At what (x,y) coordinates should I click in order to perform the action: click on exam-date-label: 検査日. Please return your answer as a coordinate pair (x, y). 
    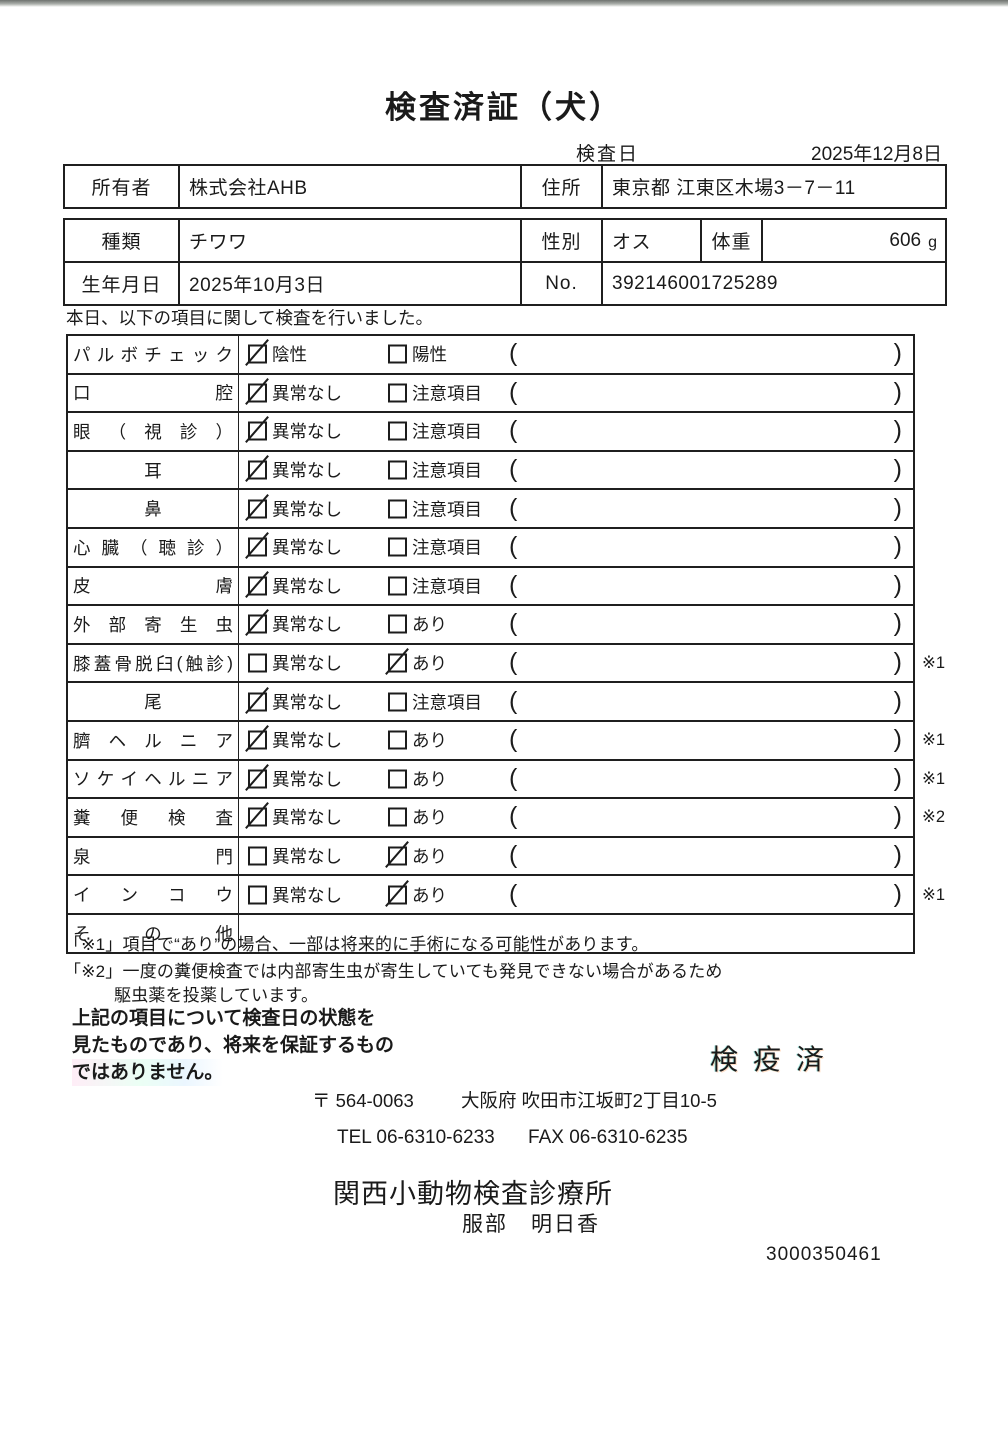
    Looking at the image, I should click on (608, 154).